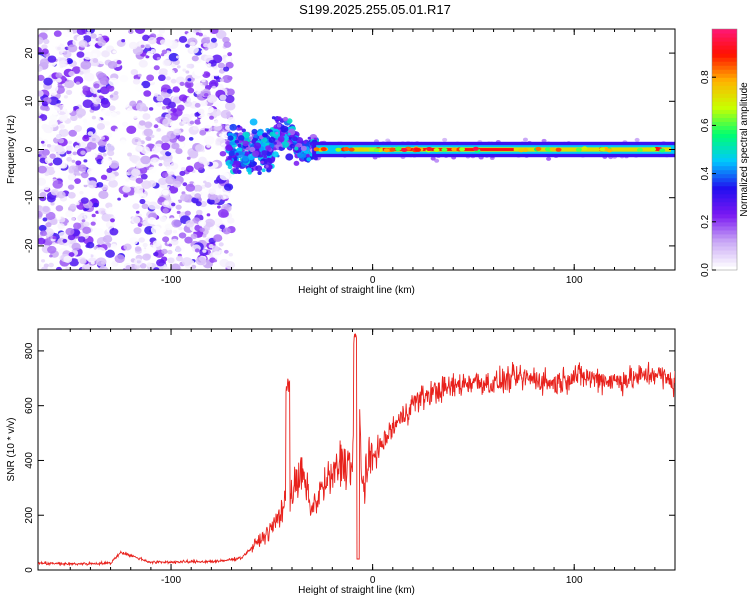 The width and height of the screenshot is (750, 600). Describe the element at coordinates (29, 514) in the screenshot. I see `snr-ytick-label: 200` at that location.